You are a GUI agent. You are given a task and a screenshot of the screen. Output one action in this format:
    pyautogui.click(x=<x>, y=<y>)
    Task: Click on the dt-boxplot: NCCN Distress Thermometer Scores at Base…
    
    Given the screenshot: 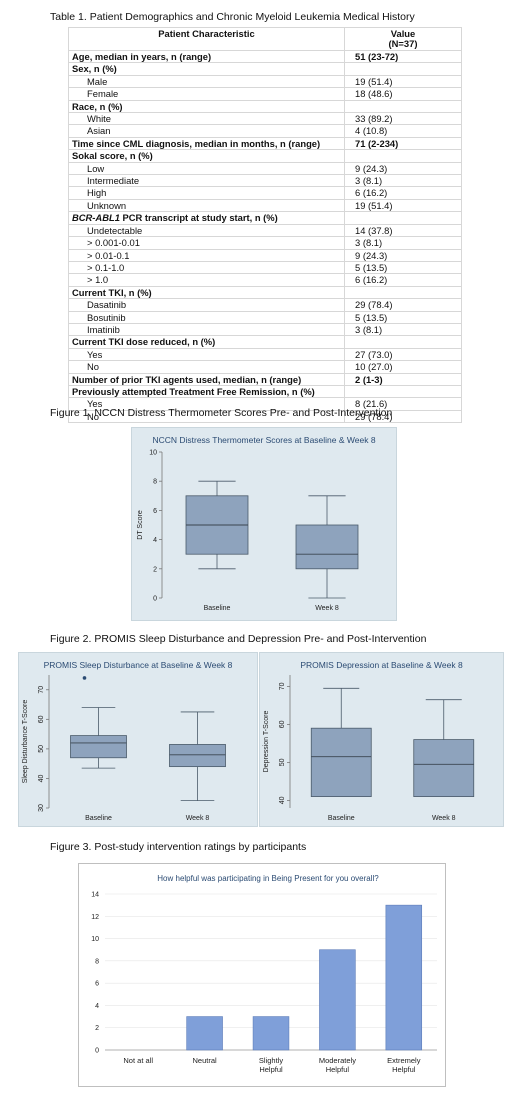 What is the action you would take?
    pyautogui.click(x=256, y=523)
    